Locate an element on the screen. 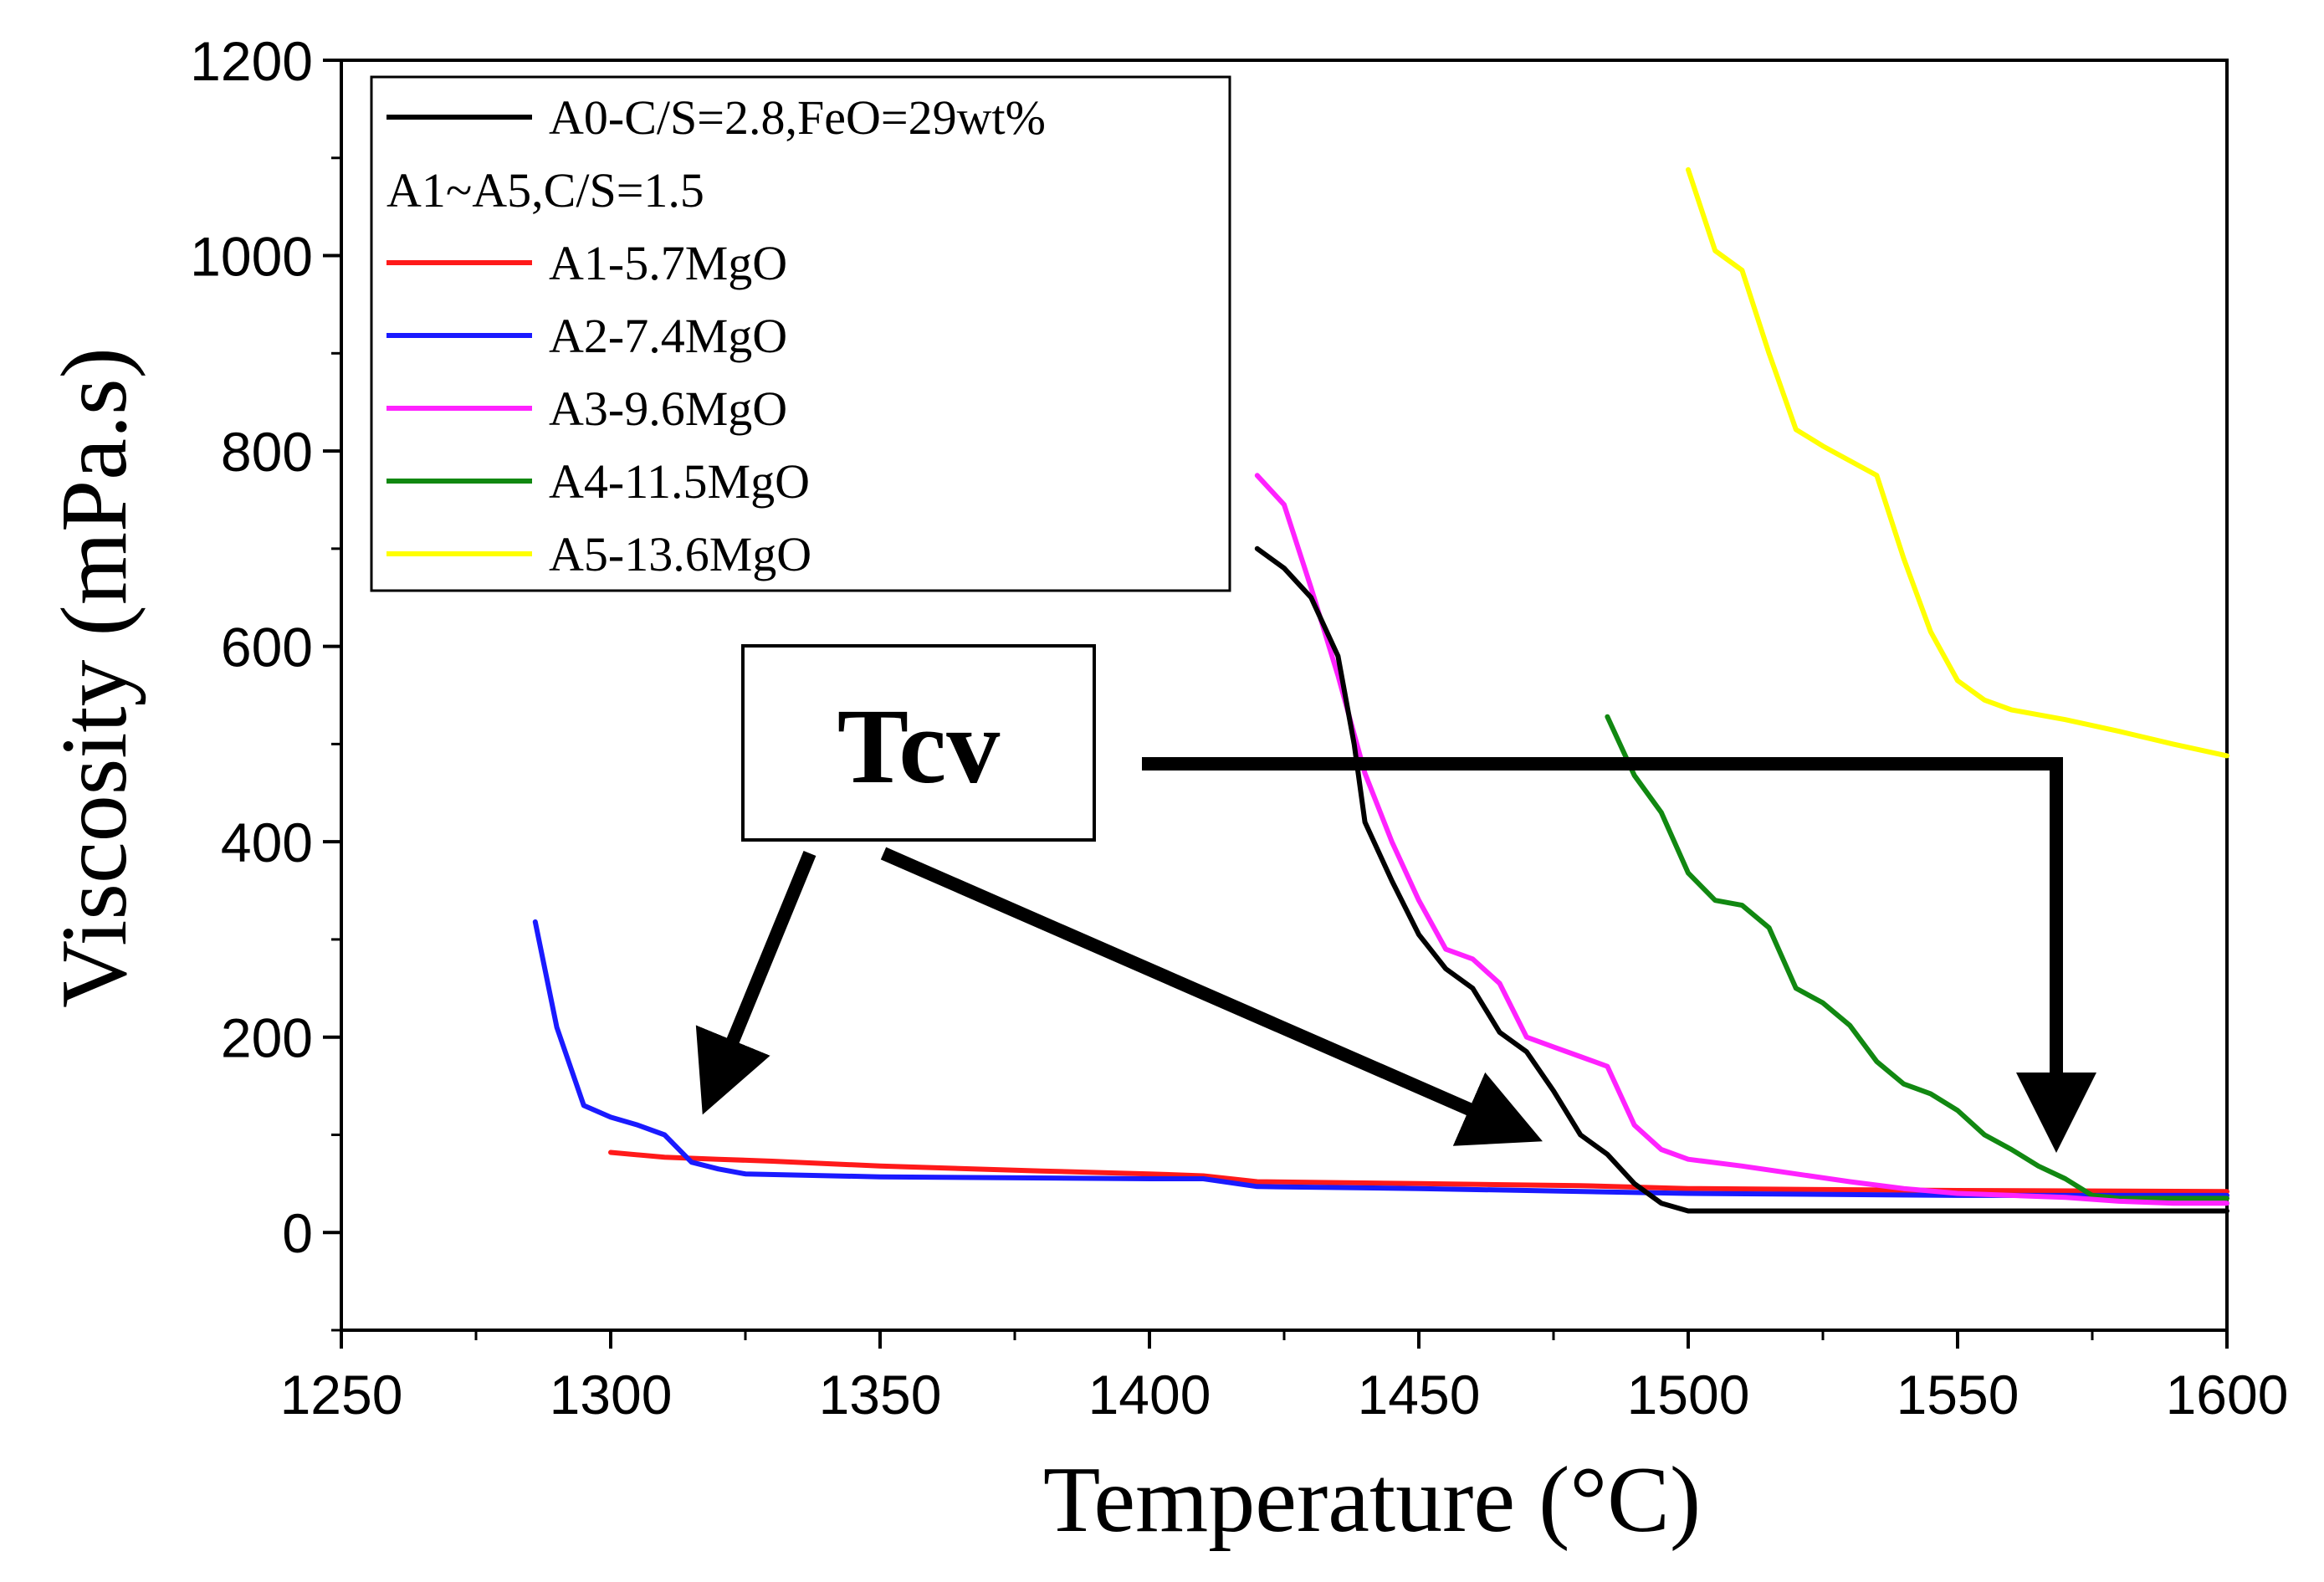 The image size is (2324, 1582). series-line-a4 is located at coordinates (1917, 957).